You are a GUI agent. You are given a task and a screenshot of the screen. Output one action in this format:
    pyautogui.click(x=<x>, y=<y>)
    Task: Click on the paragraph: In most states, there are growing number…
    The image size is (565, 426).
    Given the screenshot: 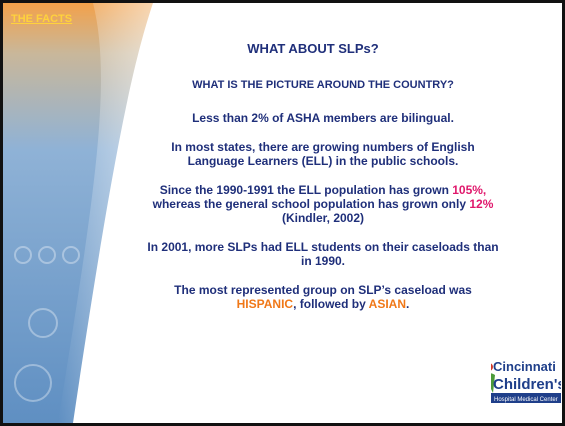 What is the action you would take?
    pyautogui.click(x=323, y=154)
    